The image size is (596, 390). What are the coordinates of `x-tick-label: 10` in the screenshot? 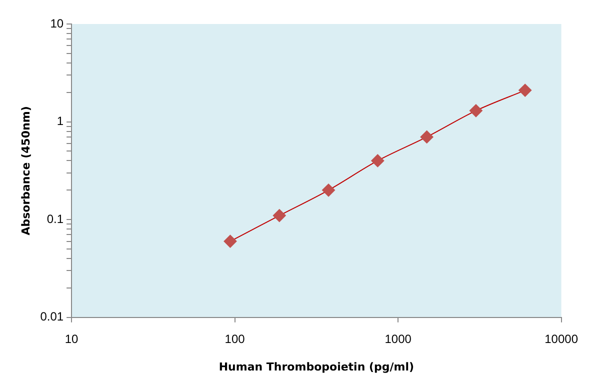 It's located at (71, 339).